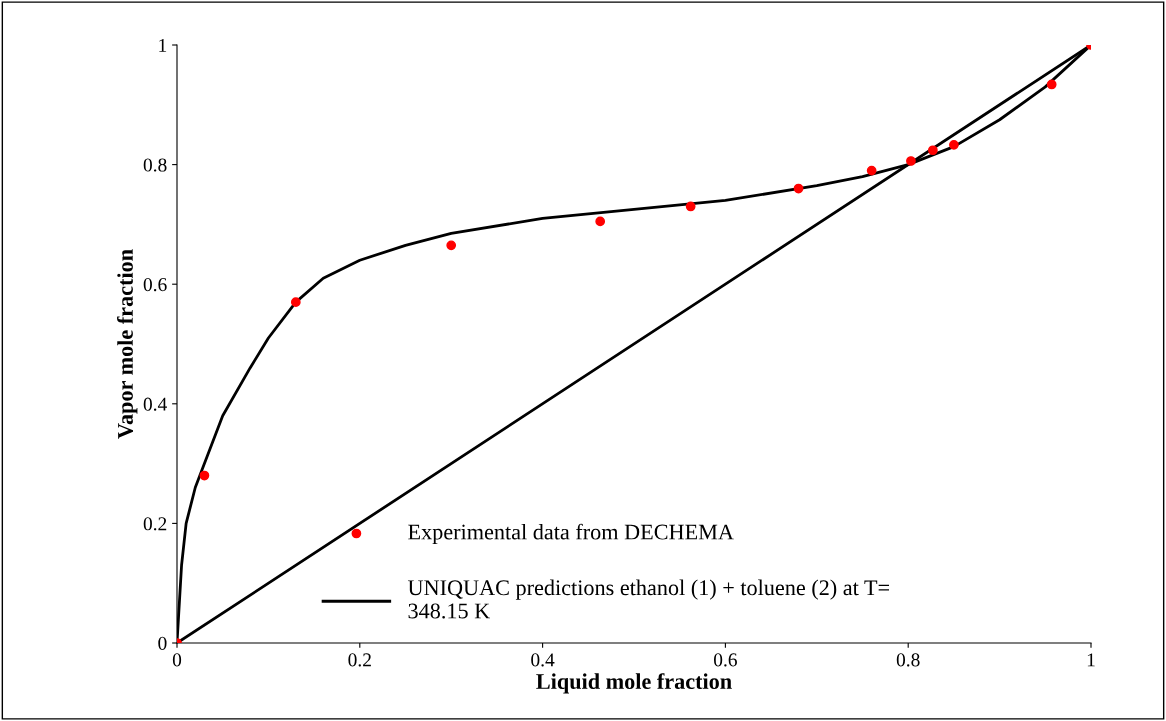 This screenshot has height=721, width=1166. What do you see at coordinates (648, 599) in the screenshot?
I see `legend-label: UNIQUAC predictions ethanol (1) + toluene (2) at T= 348.15 K` at bounding box center [648, 599].